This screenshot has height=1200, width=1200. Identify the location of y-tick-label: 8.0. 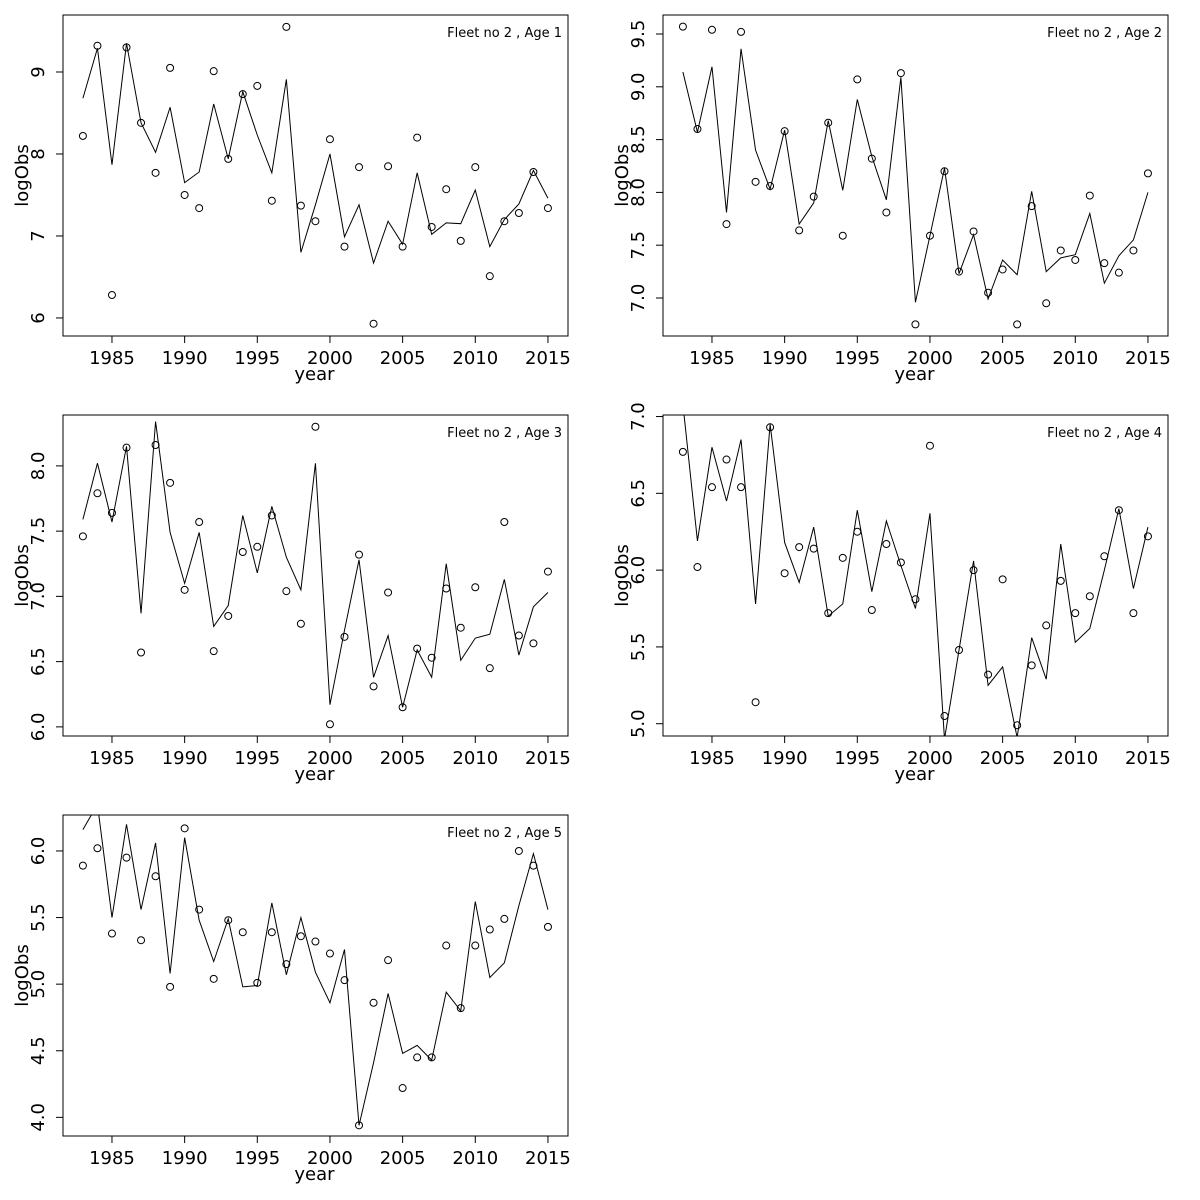
(38, 466).